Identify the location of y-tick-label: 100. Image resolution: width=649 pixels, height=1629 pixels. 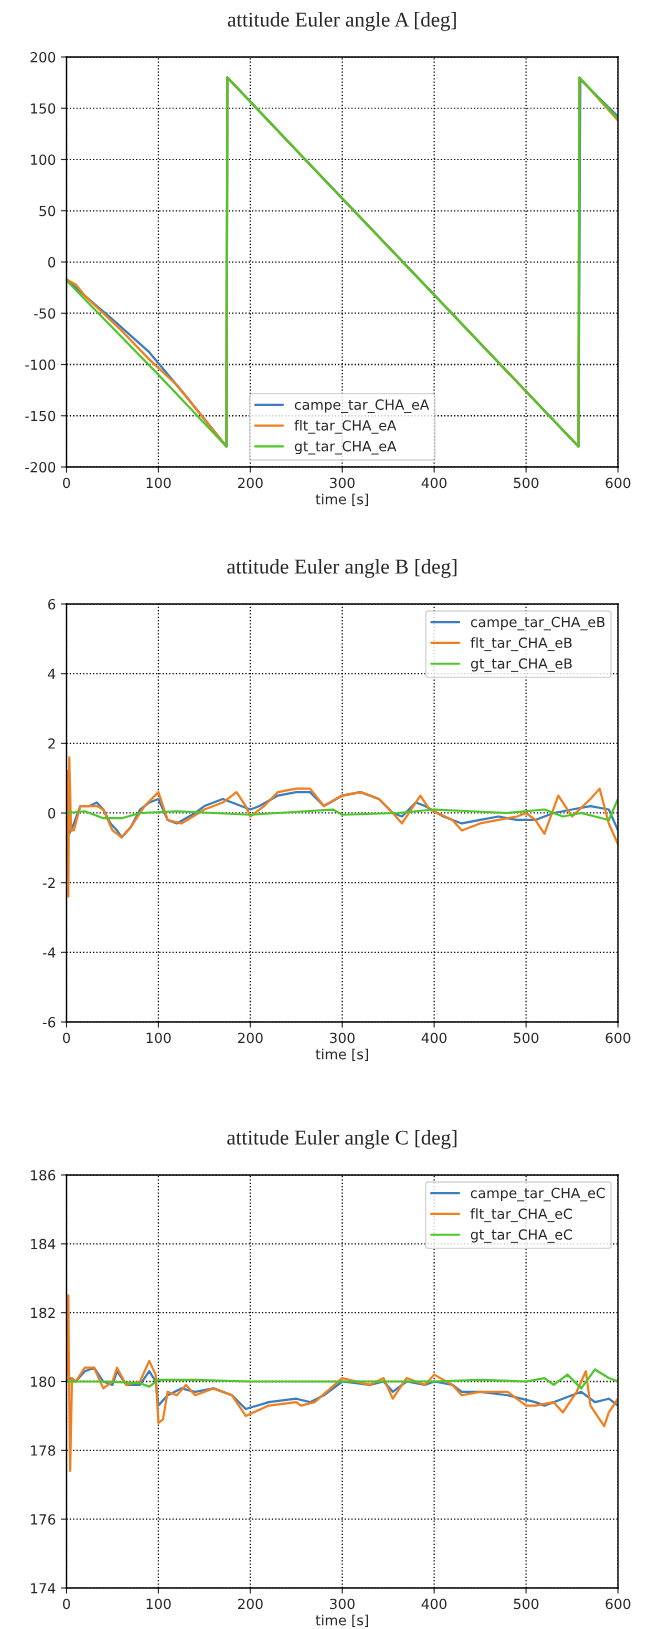
(43, 159).